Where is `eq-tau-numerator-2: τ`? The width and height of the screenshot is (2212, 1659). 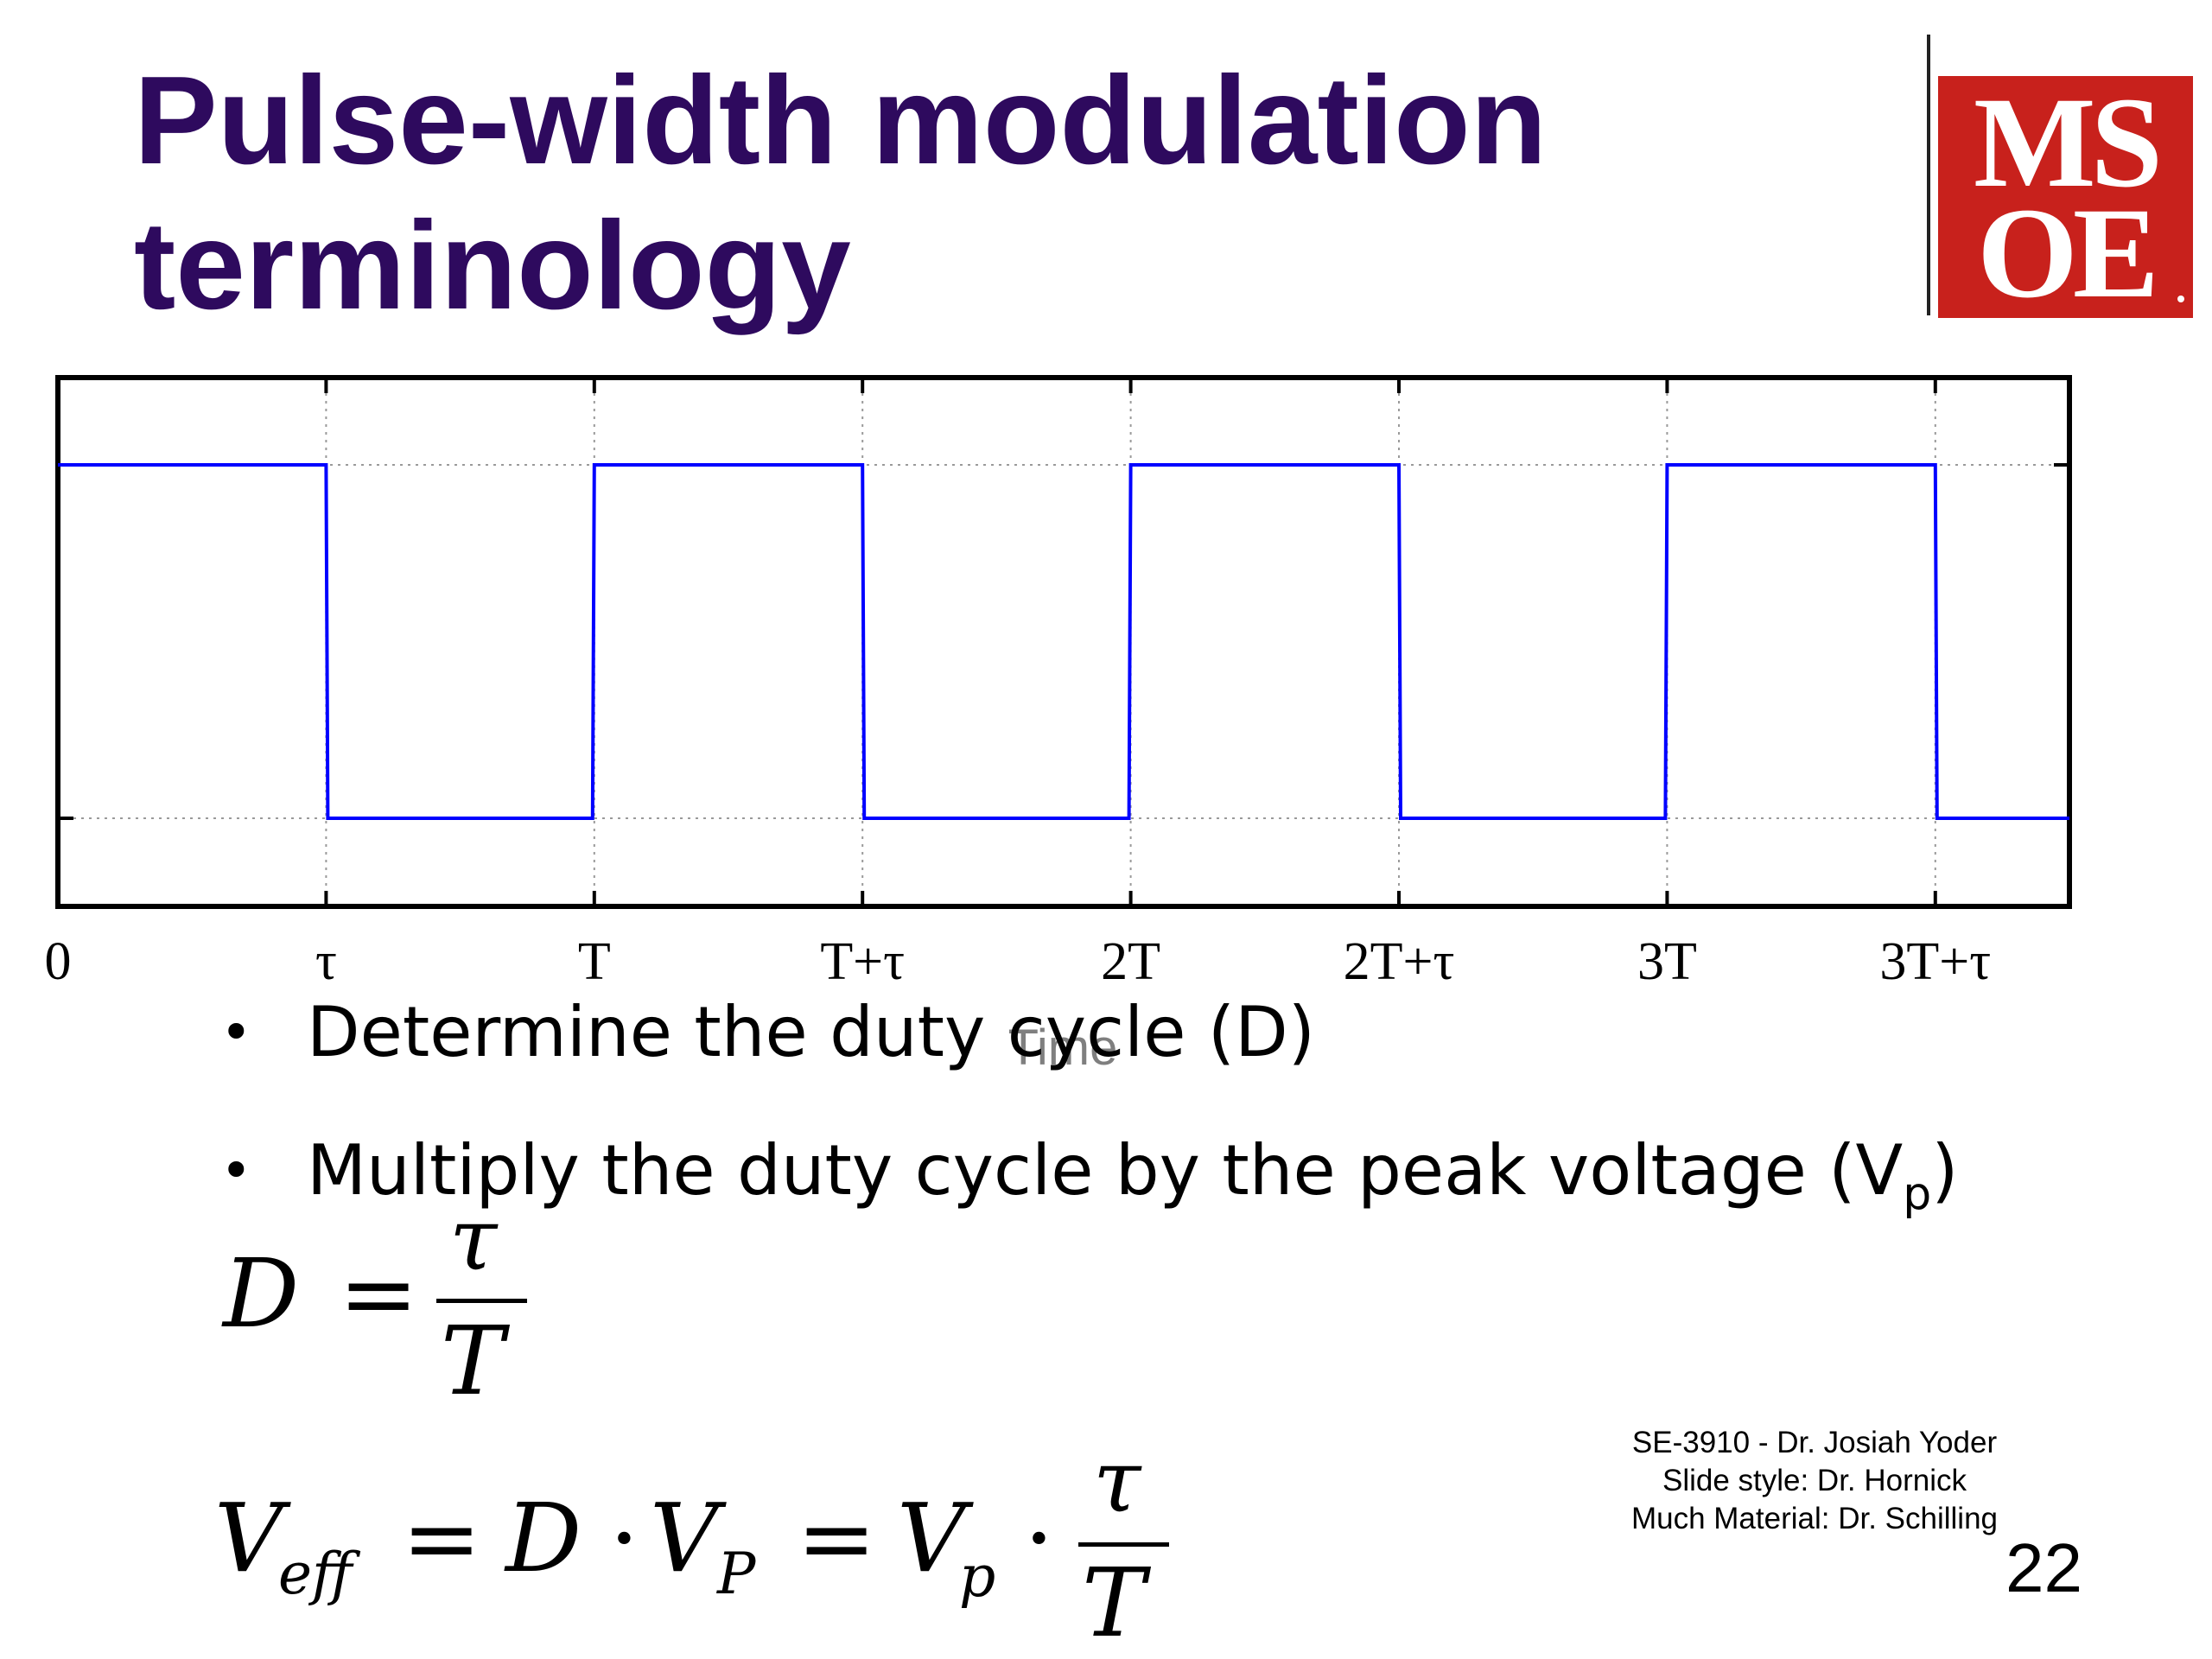
eq-tau-numerator-2: τ is located at coordinates (1117, 1481).